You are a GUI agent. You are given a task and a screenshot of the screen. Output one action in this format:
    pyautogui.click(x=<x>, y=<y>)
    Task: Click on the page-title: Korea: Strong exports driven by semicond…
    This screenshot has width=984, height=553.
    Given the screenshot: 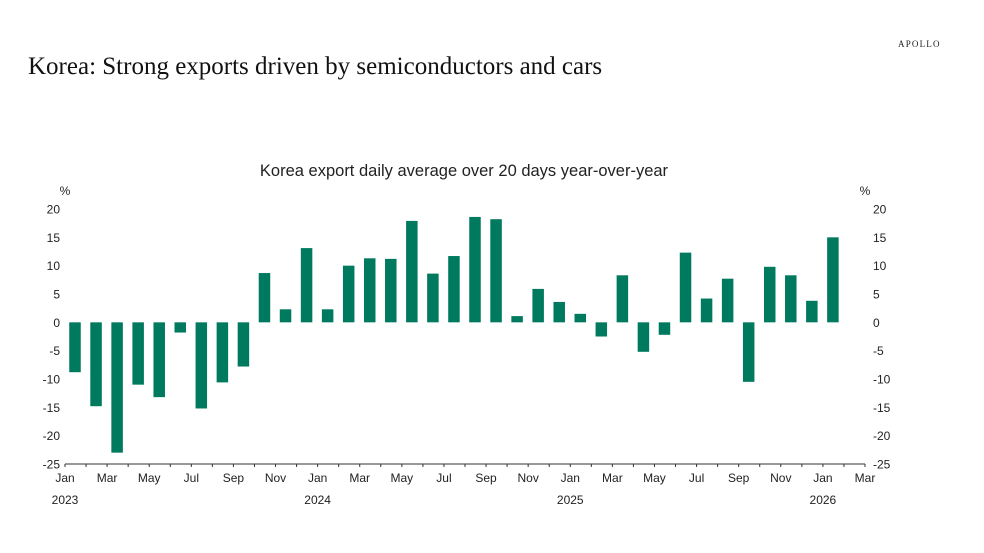 What is the action you would take?
    pyautogui.click(x=315, y=66)
    